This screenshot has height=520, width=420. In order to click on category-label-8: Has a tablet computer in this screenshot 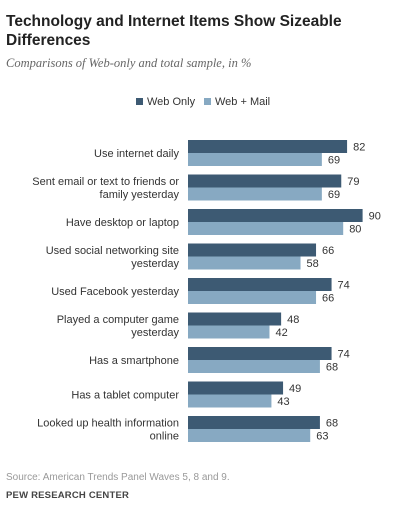, I will do `click(125, 396)`.